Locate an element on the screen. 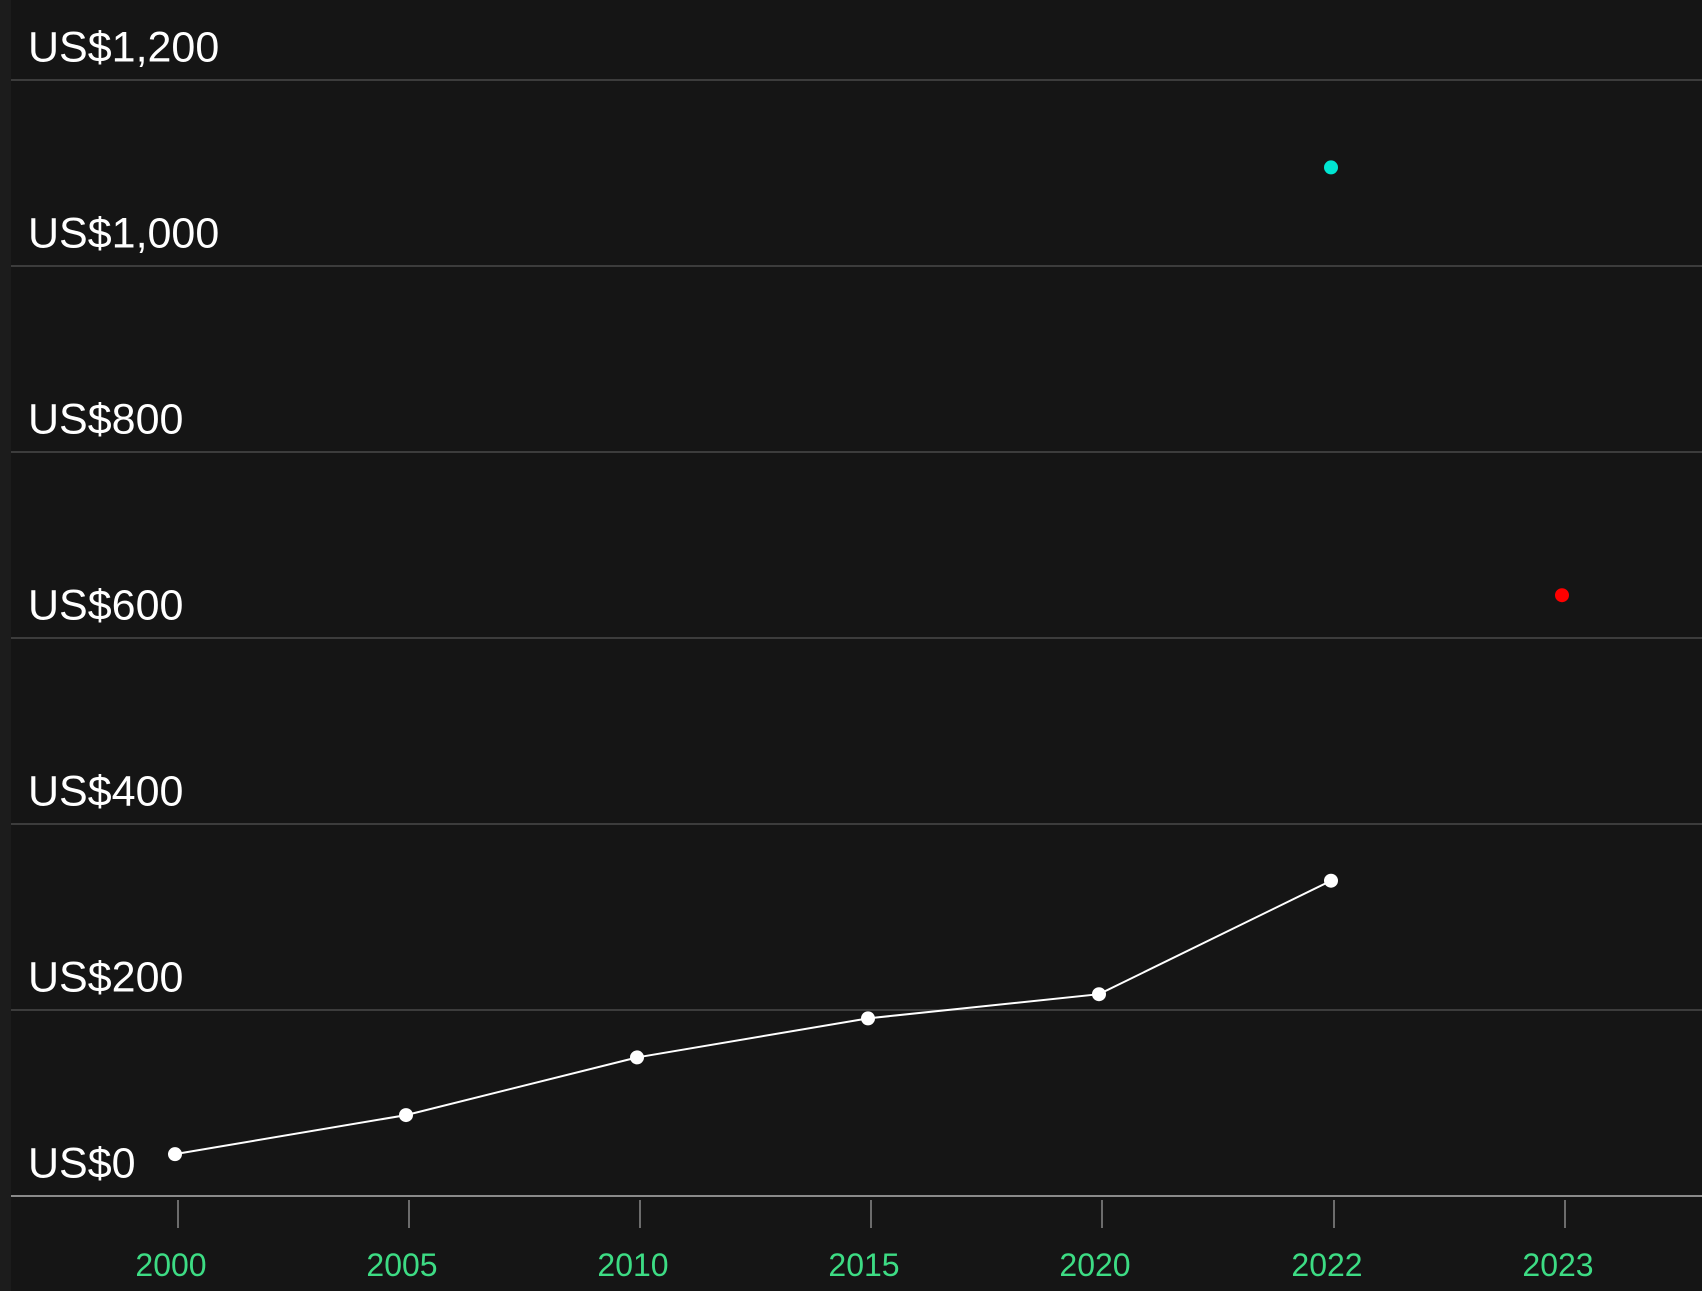  x-tick-label: 2015 is located at coordinates (863, 1265).